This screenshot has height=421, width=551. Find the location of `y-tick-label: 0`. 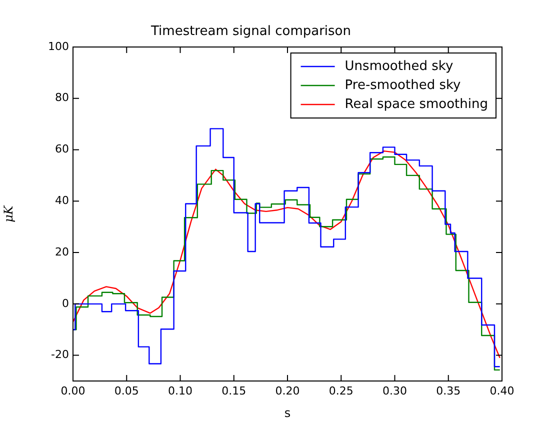

y-tick-label: 0 is located at coordinates (65, 303).